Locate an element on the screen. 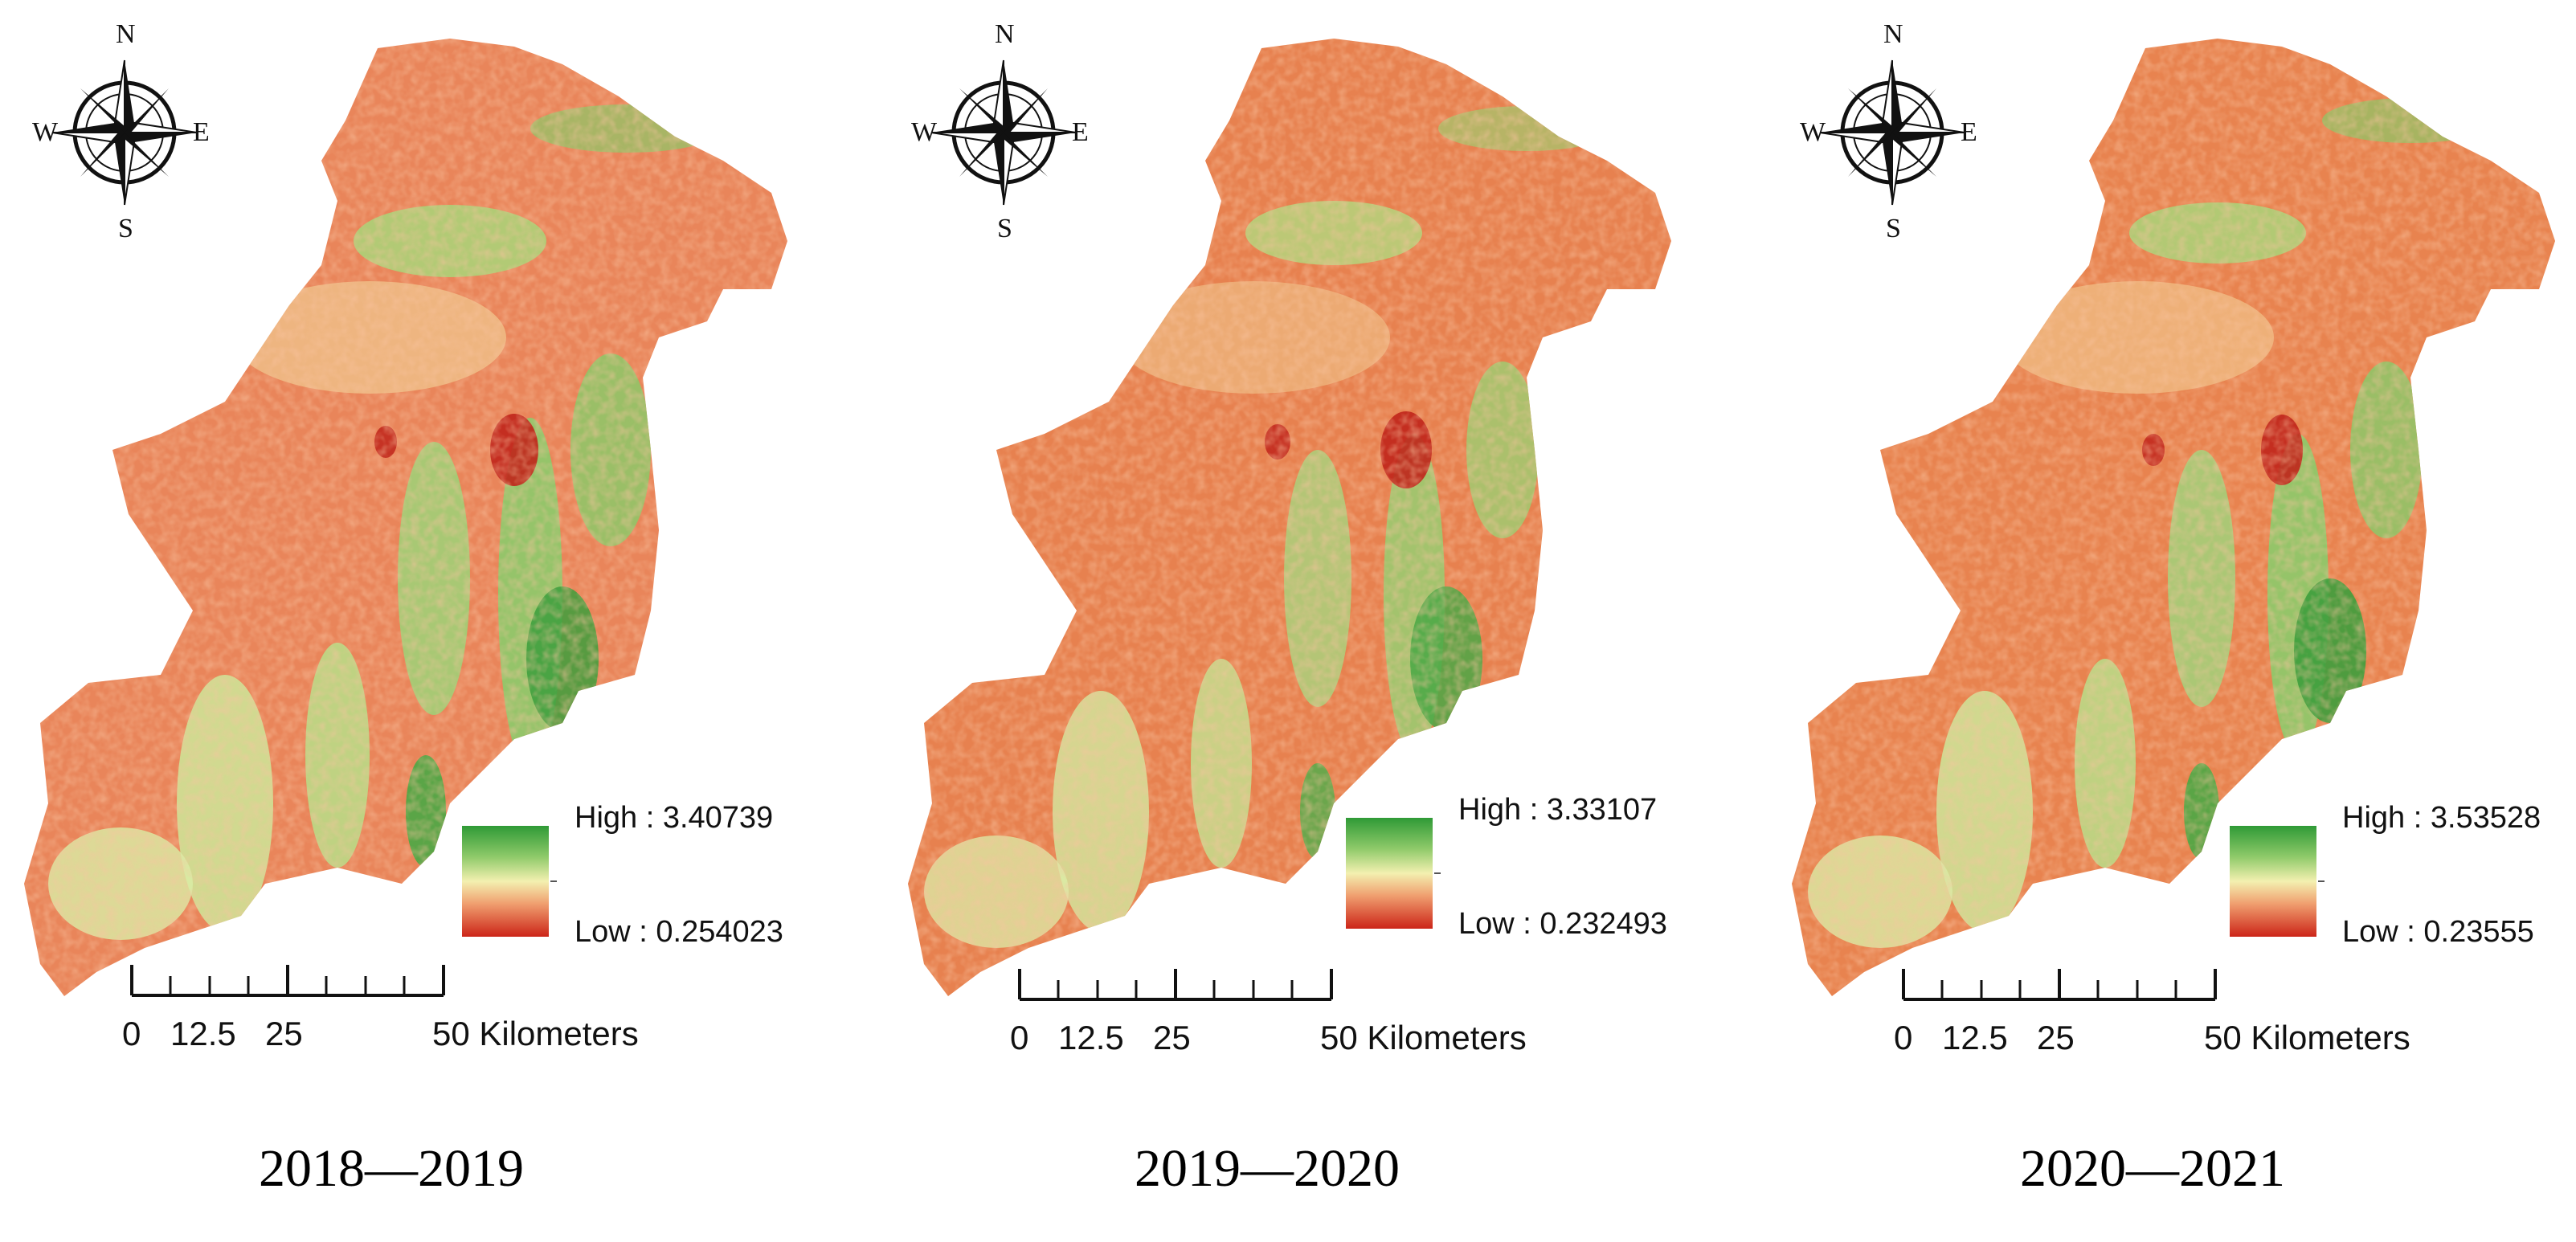 The height and width of the screenshot is (1242, 2576). legend-high-label: High : 3.40739 is located at coordinates (674, 818).